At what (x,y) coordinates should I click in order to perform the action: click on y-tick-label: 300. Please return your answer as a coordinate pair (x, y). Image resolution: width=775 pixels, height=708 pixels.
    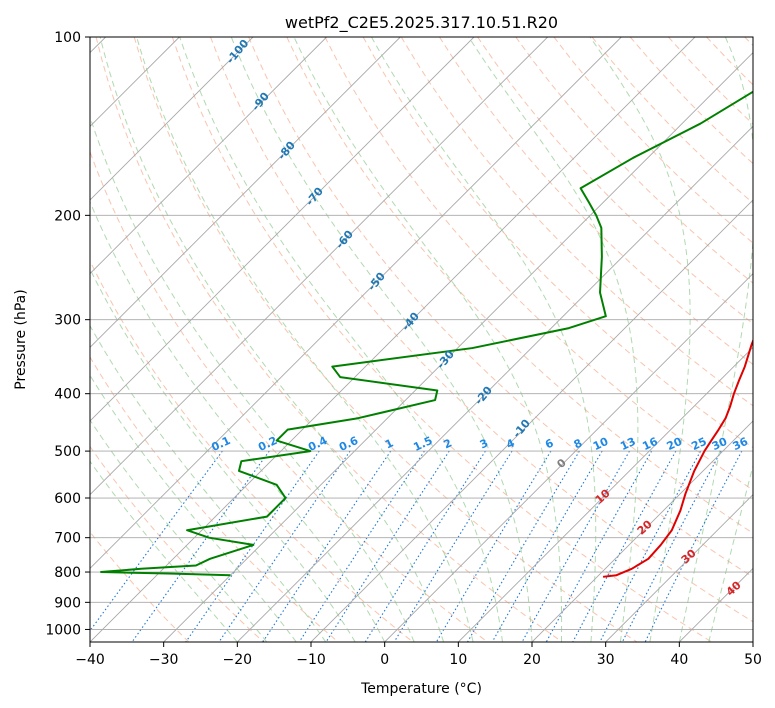
    Looking at the image, I should click on (67, 321).